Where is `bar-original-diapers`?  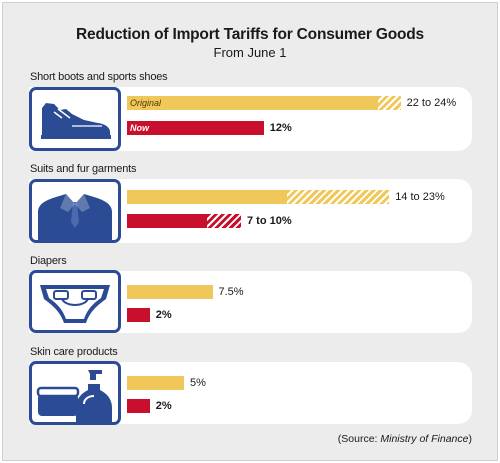
bar-original-diapers is located at coordinates (170, 292).